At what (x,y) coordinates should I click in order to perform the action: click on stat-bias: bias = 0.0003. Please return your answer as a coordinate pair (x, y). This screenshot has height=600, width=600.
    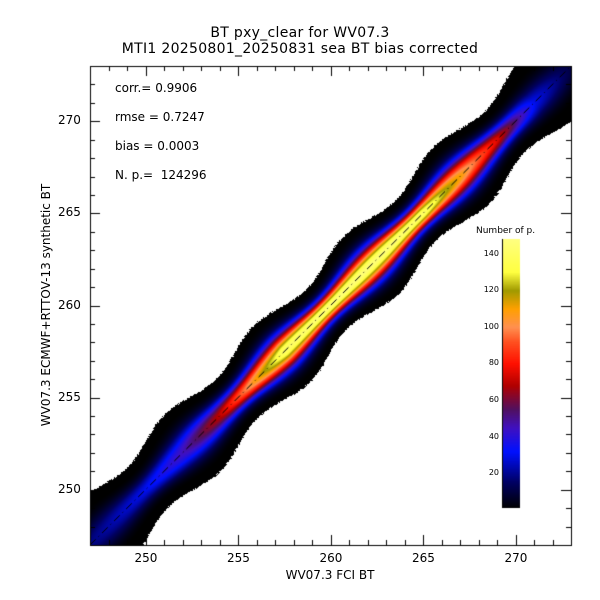
    Looking at the image, I should click on (157, 146).